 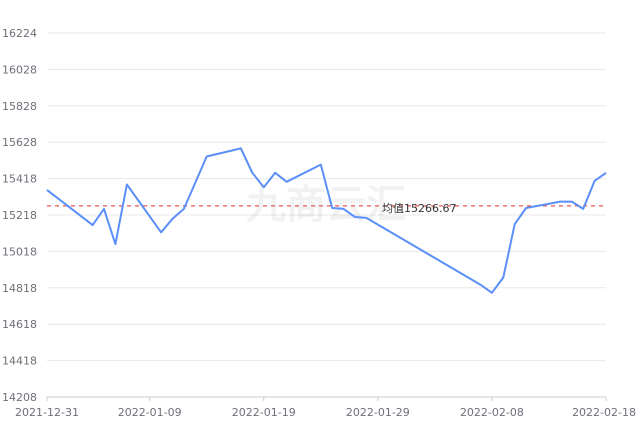 What do you see at coordinates (19, 179) in the screenshot?
I see `y-tick-label: 15418` at bounding box center [19, 179].